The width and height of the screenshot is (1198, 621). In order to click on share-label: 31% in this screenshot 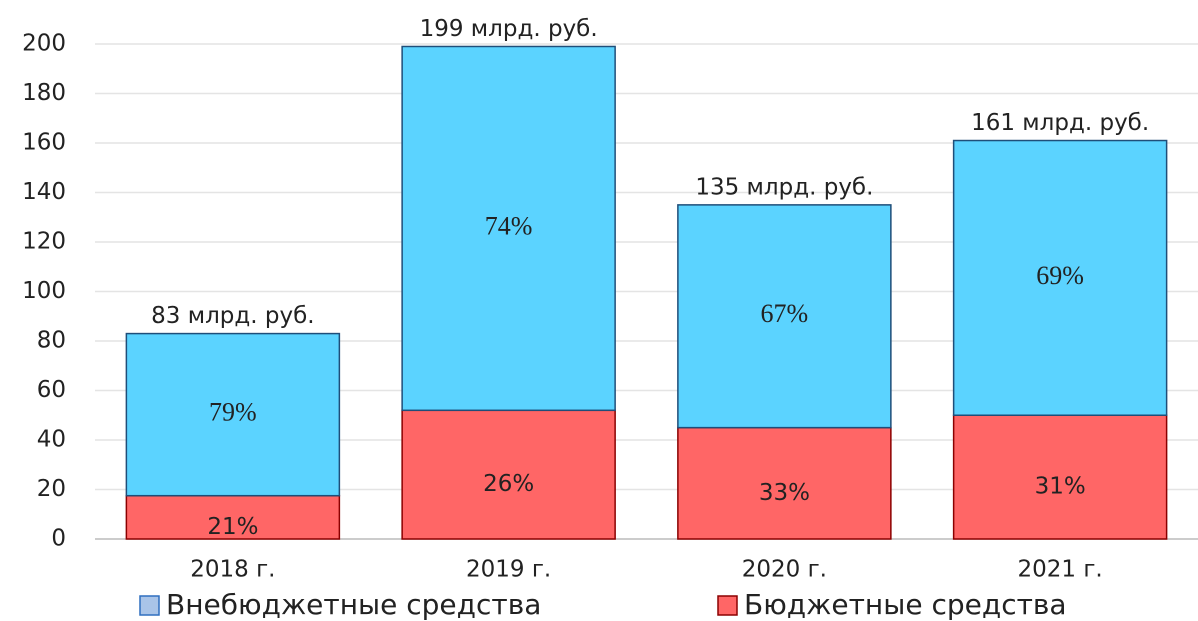, I will do `click(1060, 487)`.